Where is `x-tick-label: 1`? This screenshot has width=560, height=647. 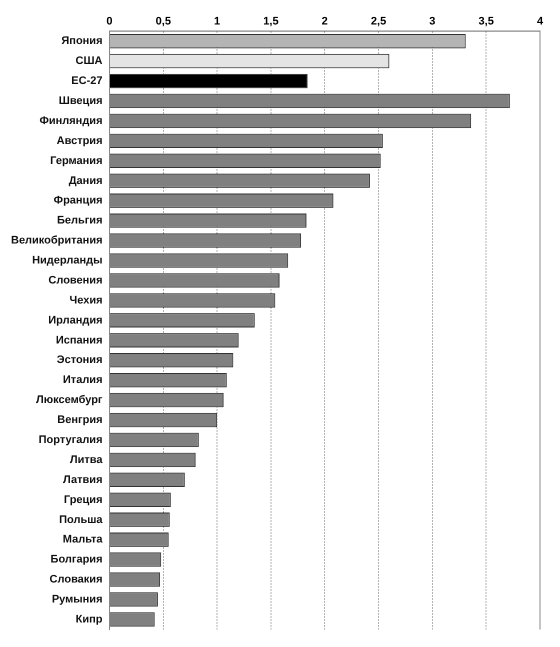
x-tick-label: 1 is located at coordinates (217, 22).